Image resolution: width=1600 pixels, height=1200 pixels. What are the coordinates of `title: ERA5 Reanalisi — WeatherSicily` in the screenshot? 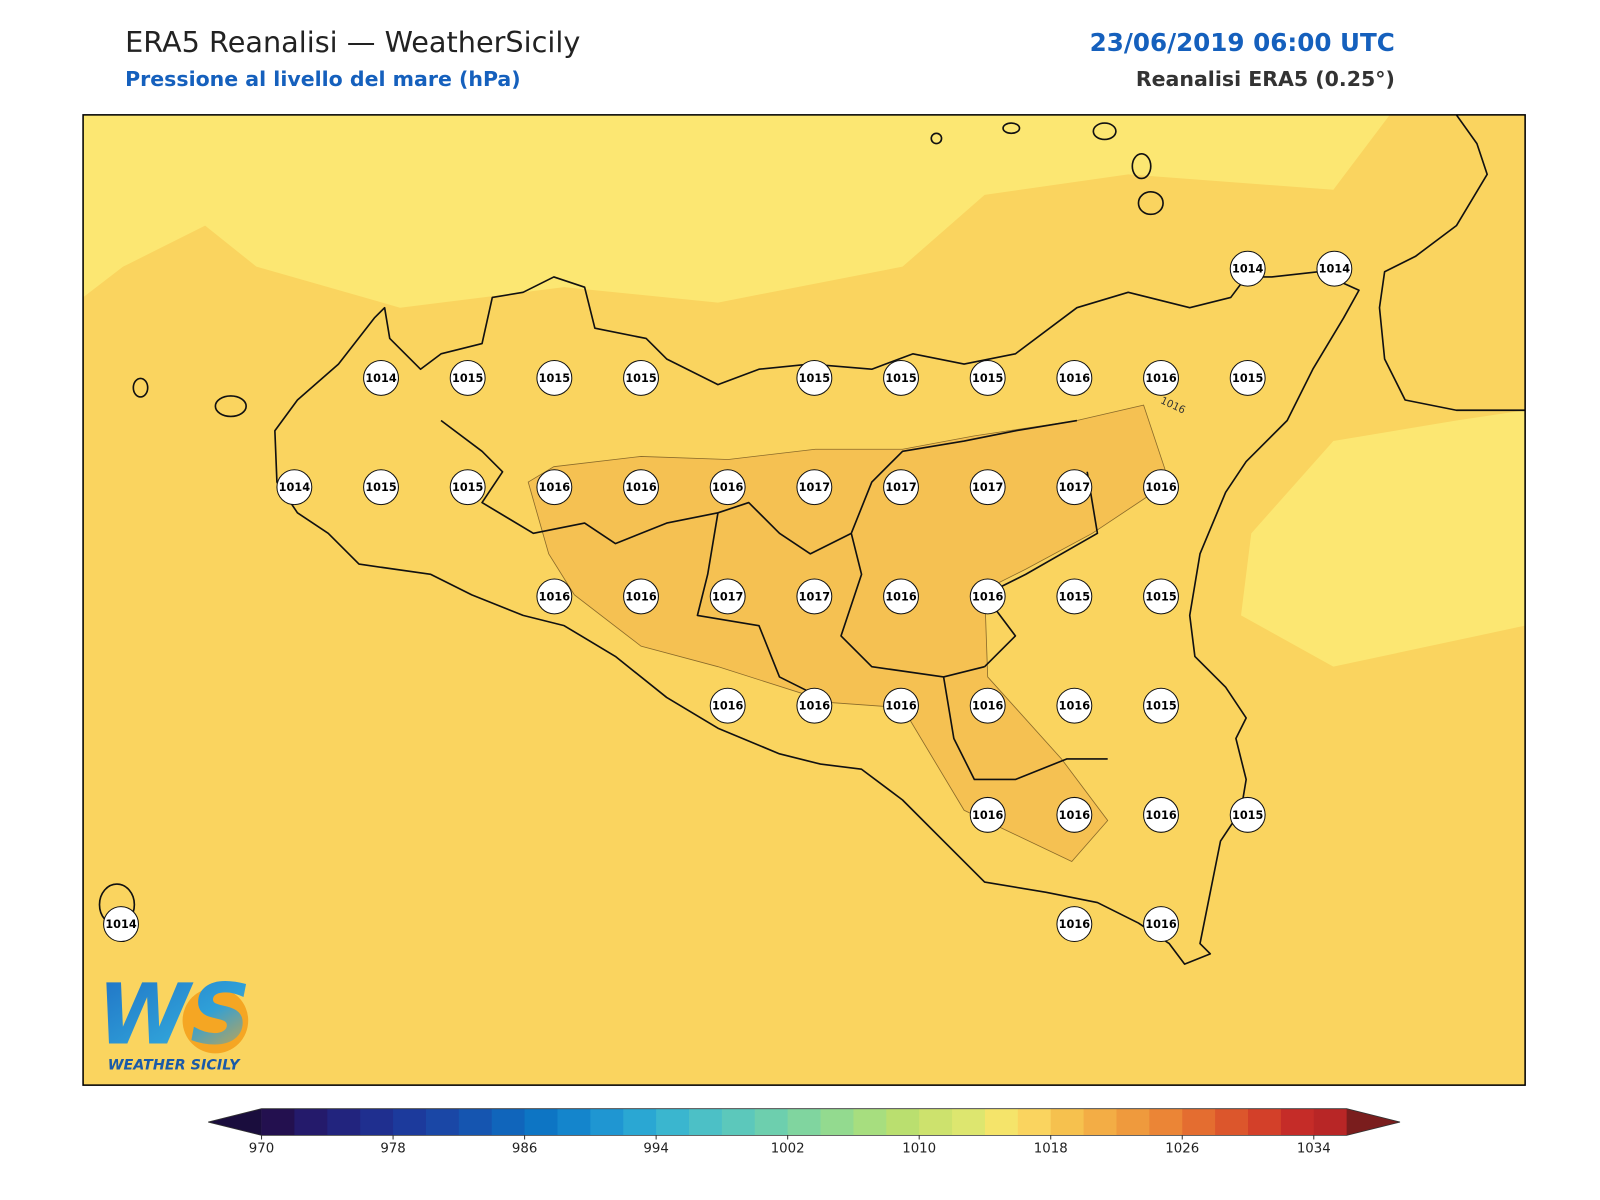 It's located at (352, 42).